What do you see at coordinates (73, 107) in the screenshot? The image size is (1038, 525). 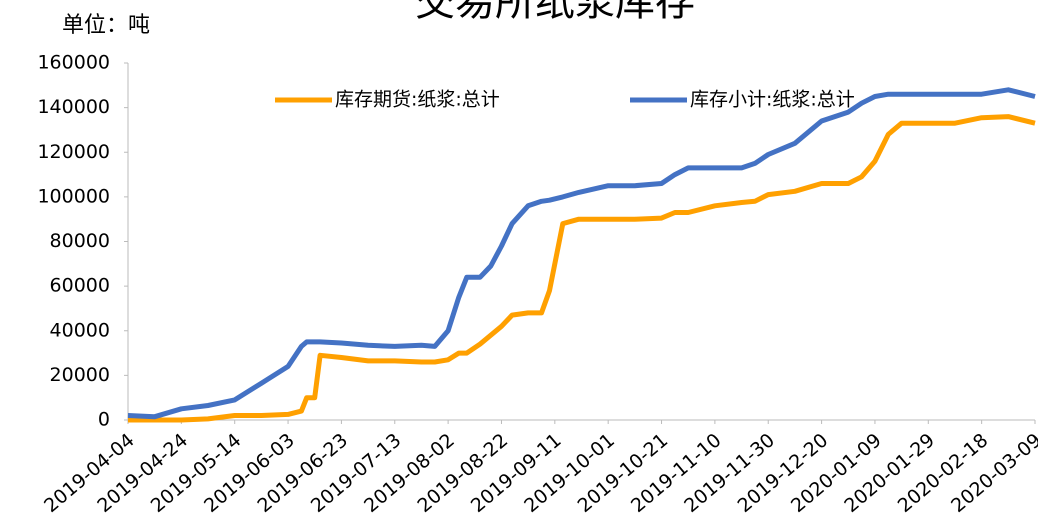 I see `y-tick-label: 140000` at bounding box center [73, 107].